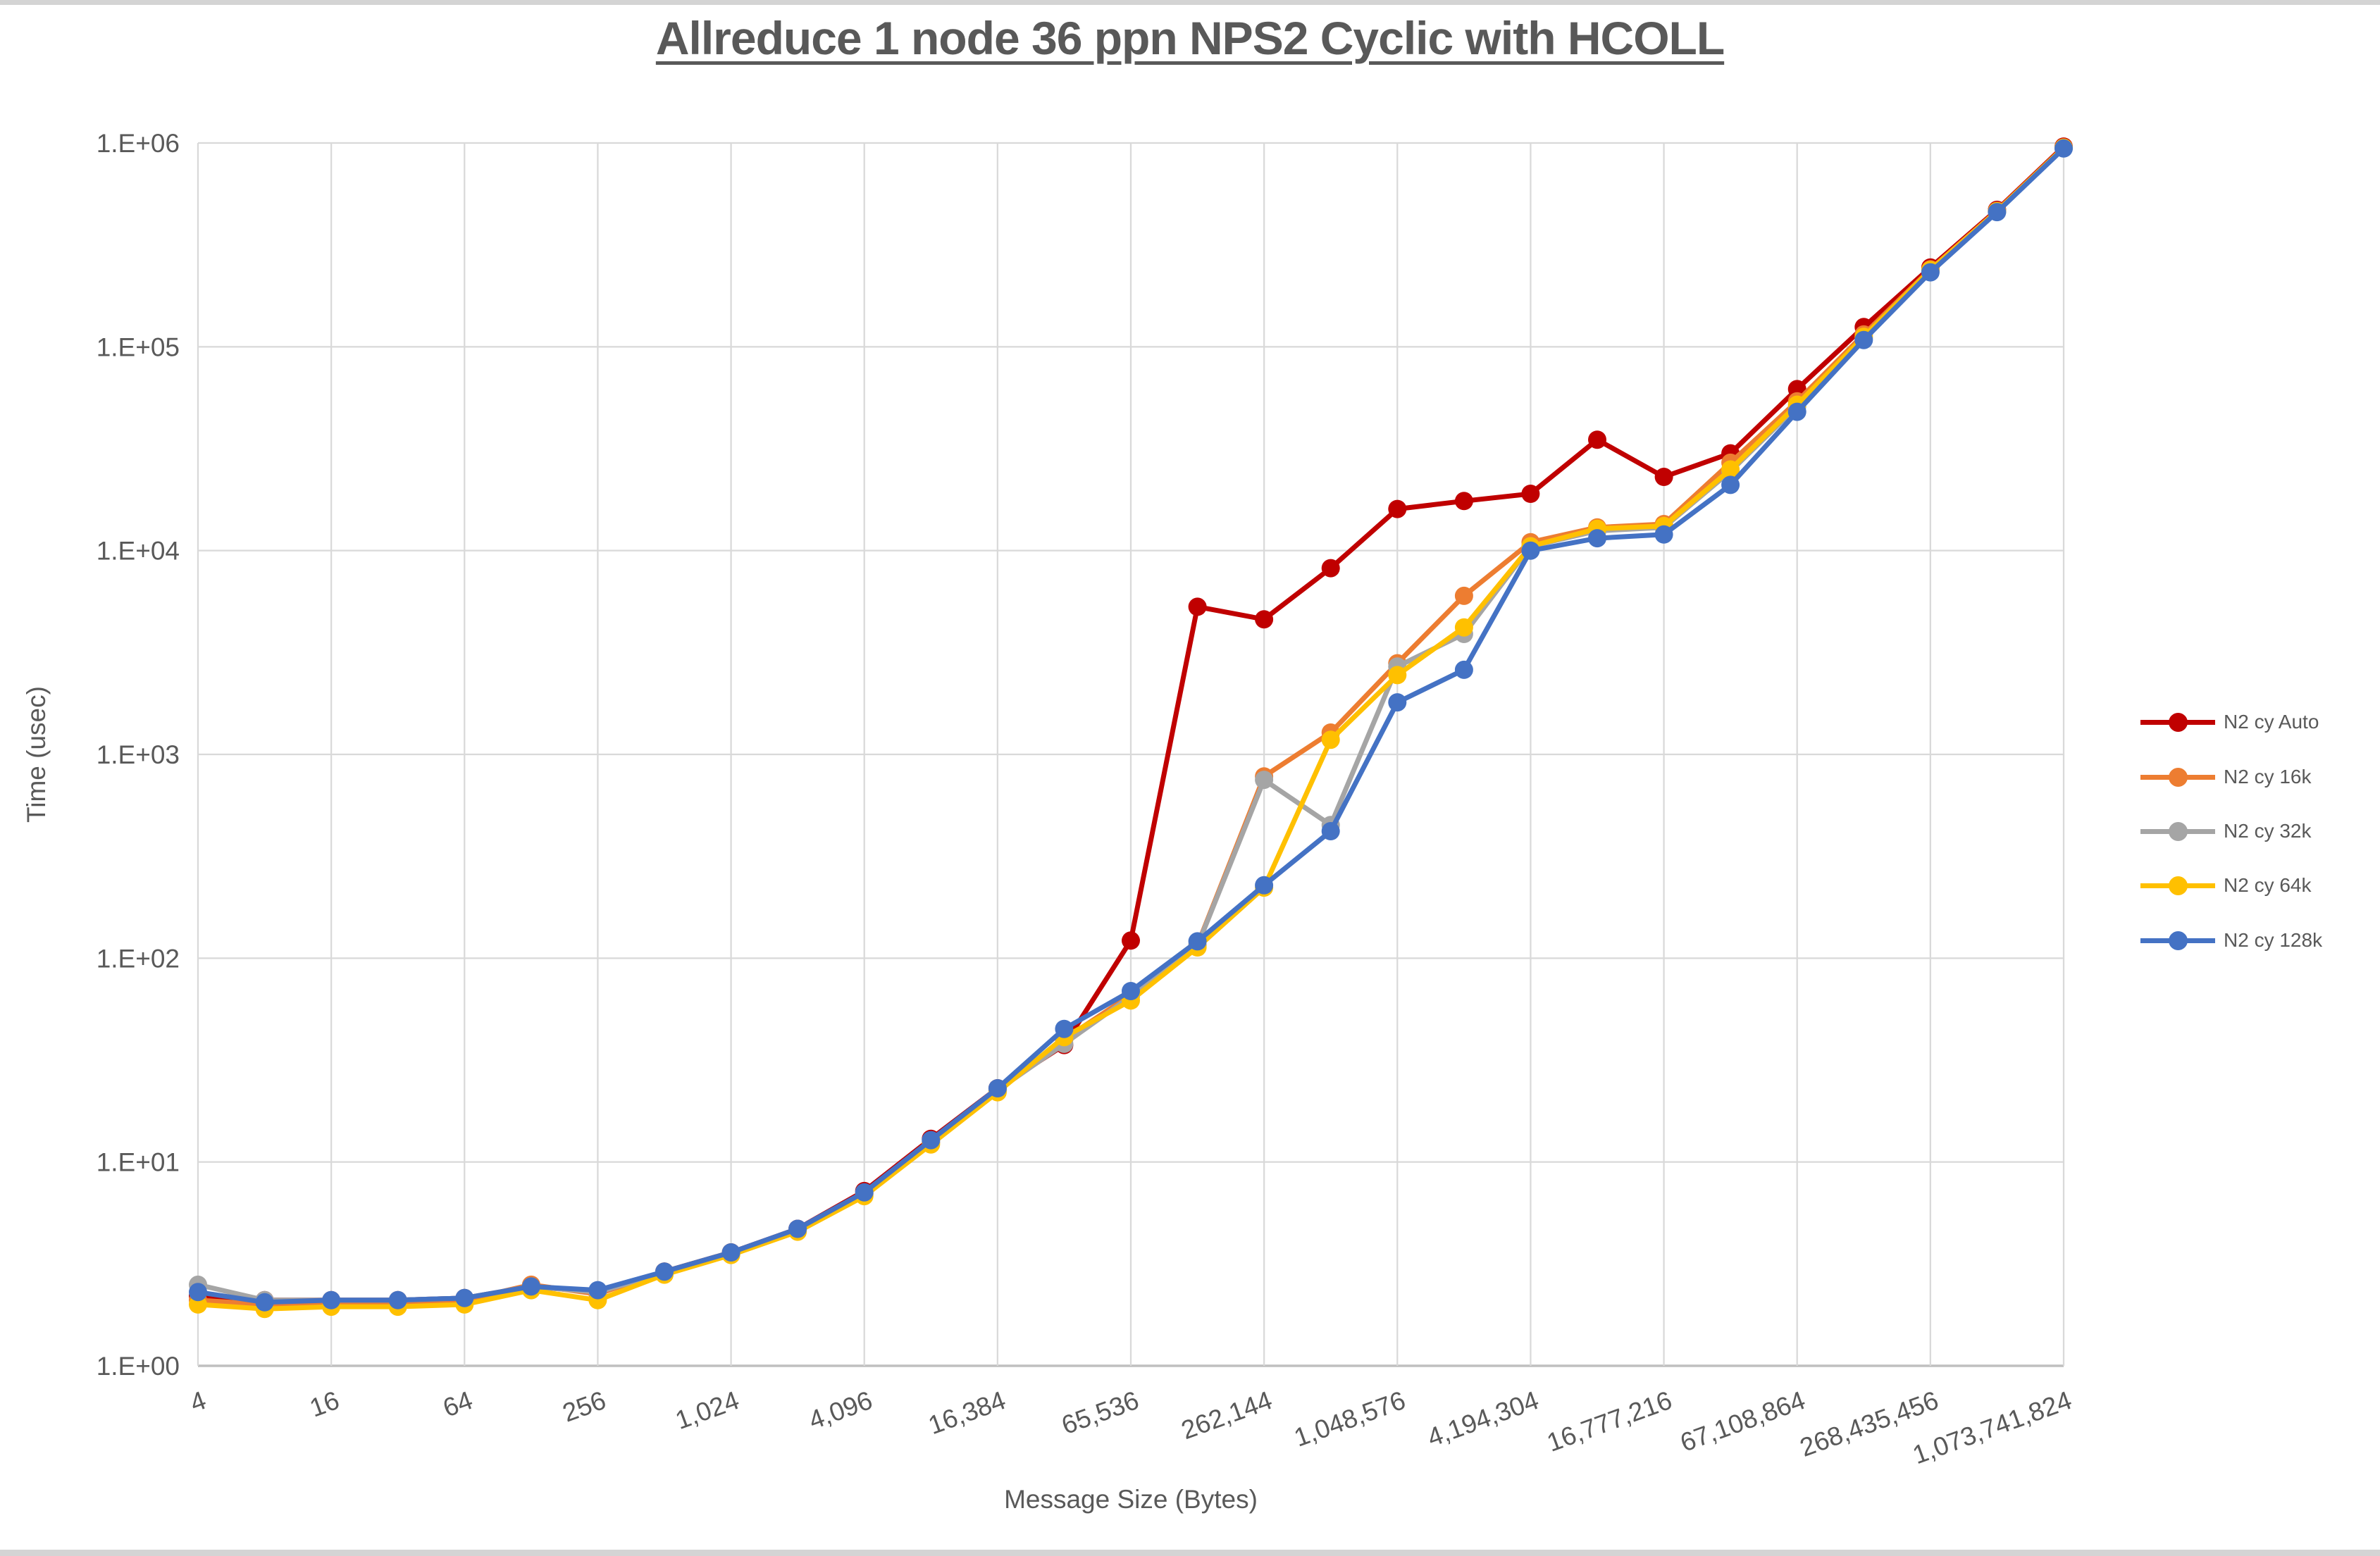  I want to click on legend-label: N2 cy 32k, so click(2268, 831).